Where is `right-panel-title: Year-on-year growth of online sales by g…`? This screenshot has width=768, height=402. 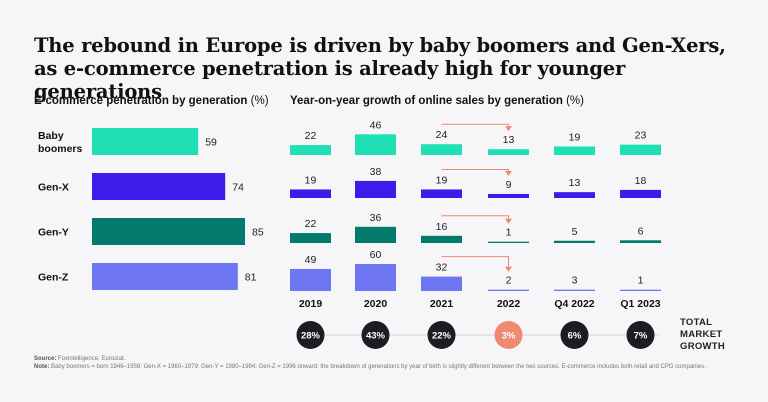 right-panel-title: Year-on-year growth of online sales by g… is located at coordinates (437, 101).